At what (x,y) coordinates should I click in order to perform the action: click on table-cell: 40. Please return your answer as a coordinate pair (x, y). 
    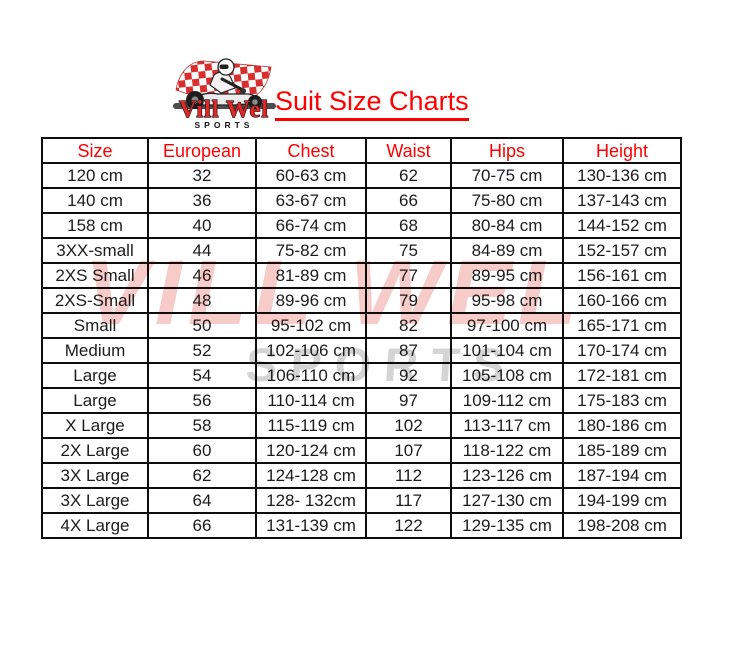
    Looking at the image, I should click on (202, 225).